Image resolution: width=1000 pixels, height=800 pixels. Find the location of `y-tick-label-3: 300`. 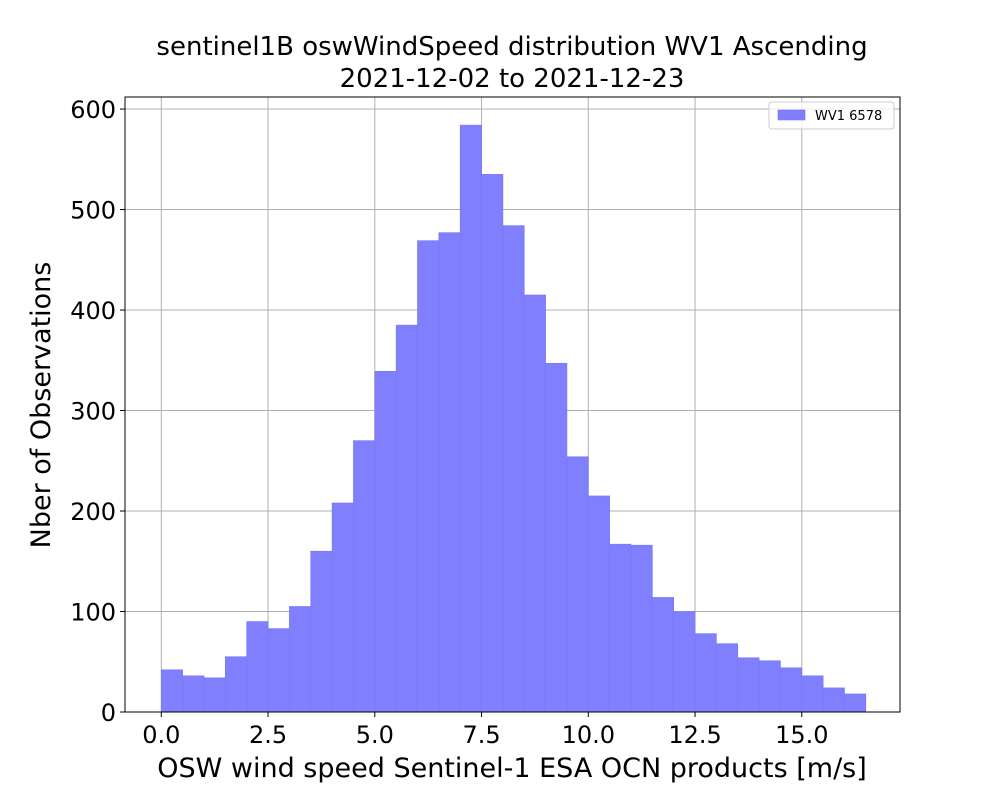

y-tick-label-3: 300 is located at coordinates (93, 412).